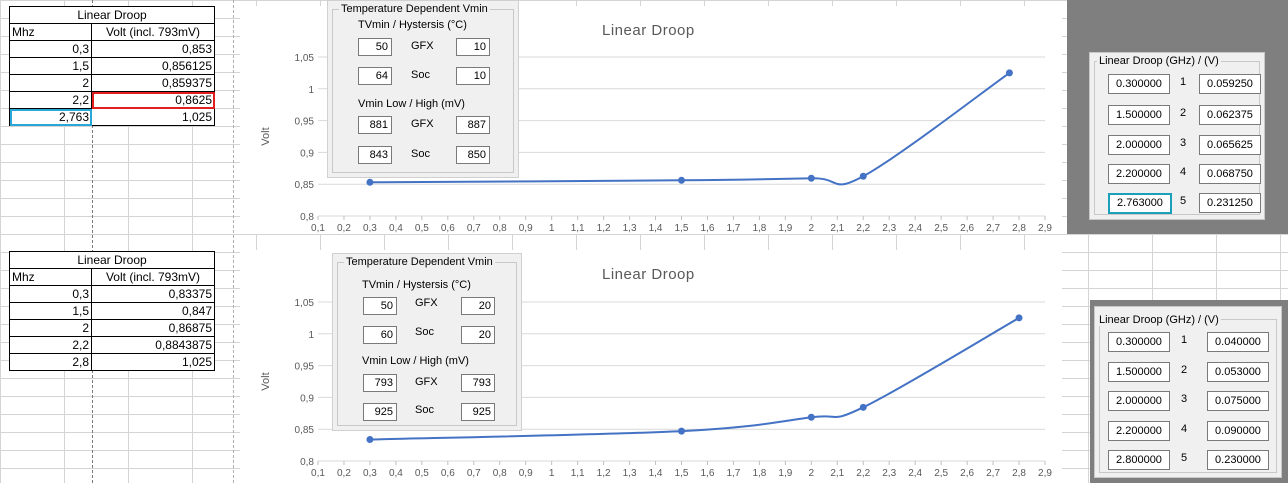 This screenshot has height=488, width=1288. Describe the element at coordinates (153, 83) in the screenshot. I see `cell-volt: 0,859375` at that location.